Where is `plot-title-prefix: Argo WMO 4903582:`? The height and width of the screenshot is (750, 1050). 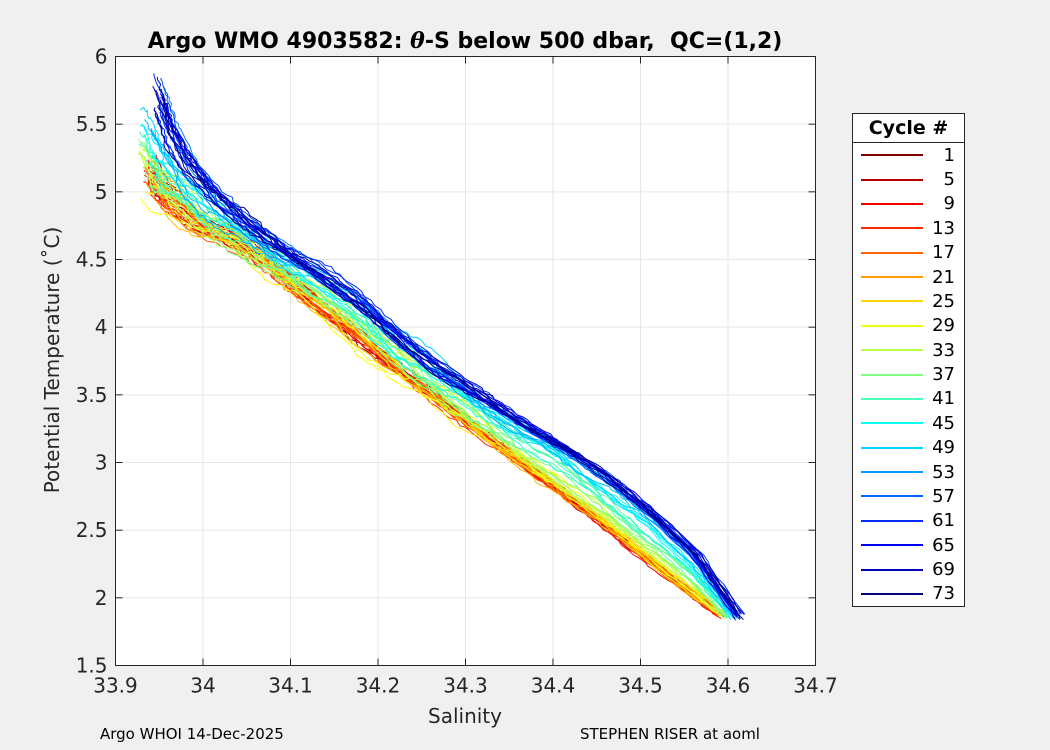 plot-title-prefix: Argo WMO 4903582: is located at coordinates (279, 41).